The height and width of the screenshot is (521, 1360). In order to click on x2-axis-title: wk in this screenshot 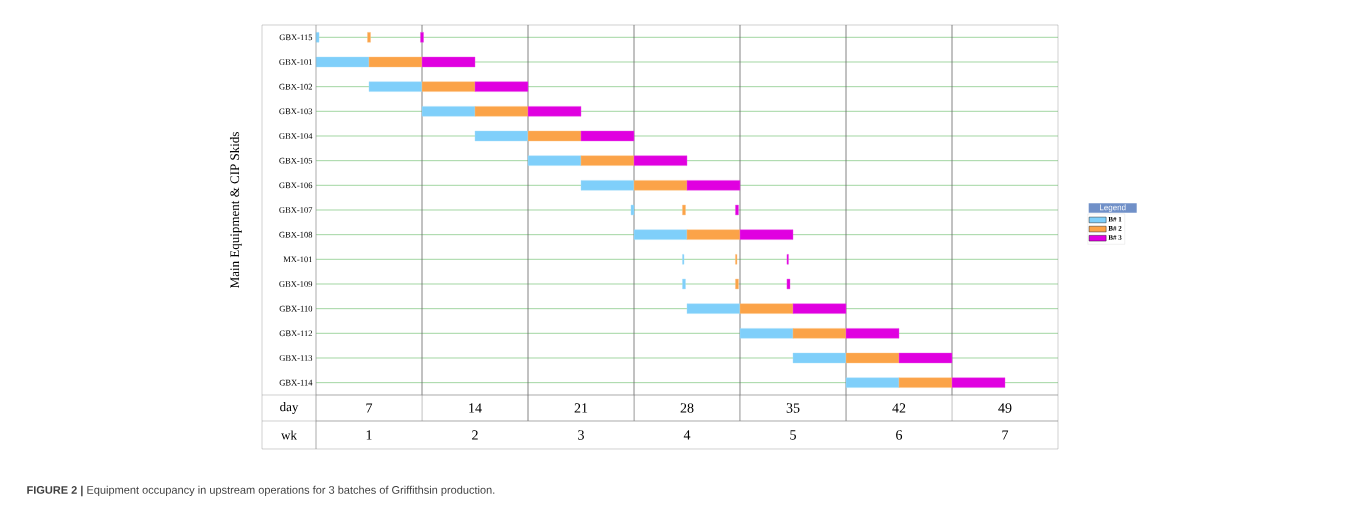, I will do `click(289, 435)`.